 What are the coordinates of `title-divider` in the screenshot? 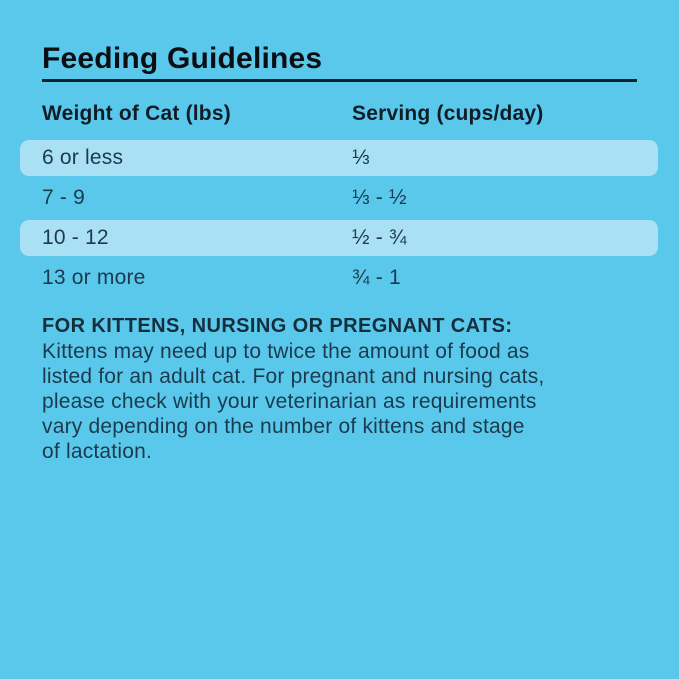 It's located at (339, 80).